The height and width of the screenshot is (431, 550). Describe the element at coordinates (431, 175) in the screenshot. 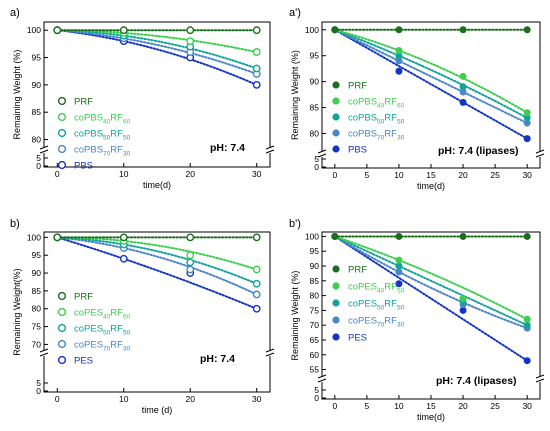

I see `x-tick-label: 15` at that location.